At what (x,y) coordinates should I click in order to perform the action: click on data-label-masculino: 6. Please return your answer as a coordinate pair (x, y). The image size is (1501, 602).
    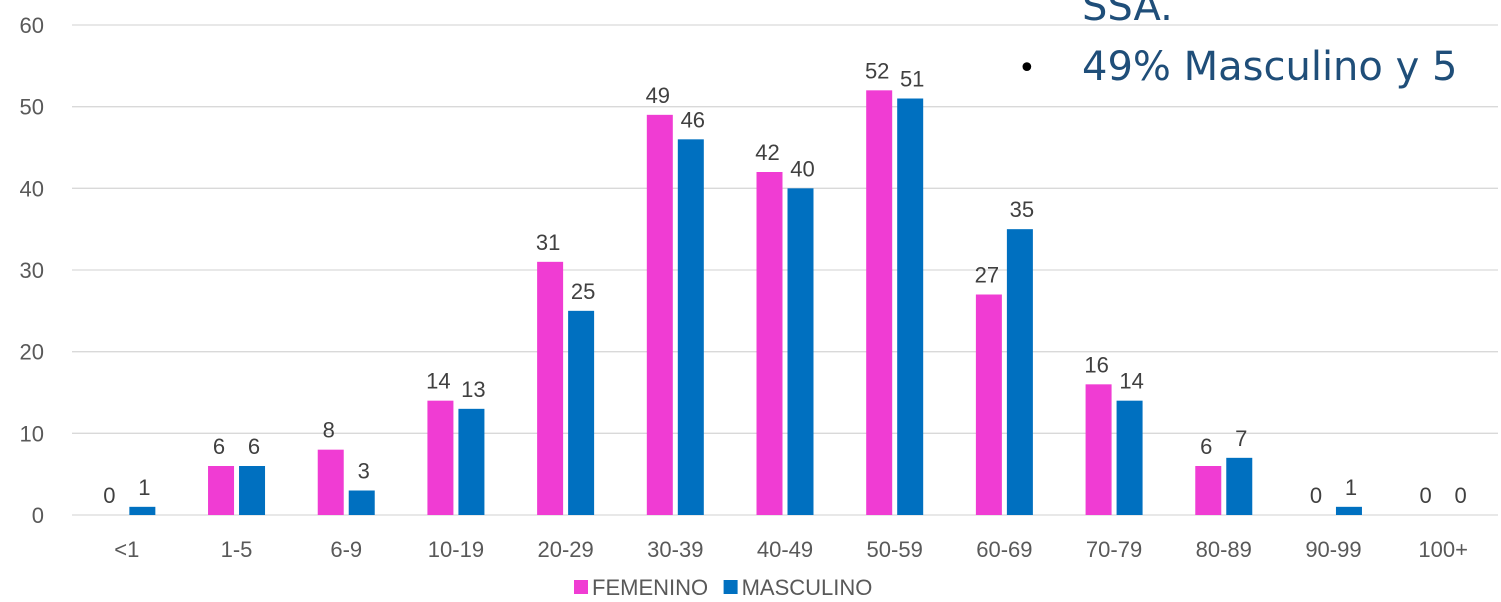
    Looking at the image, I should click on (254, 446).